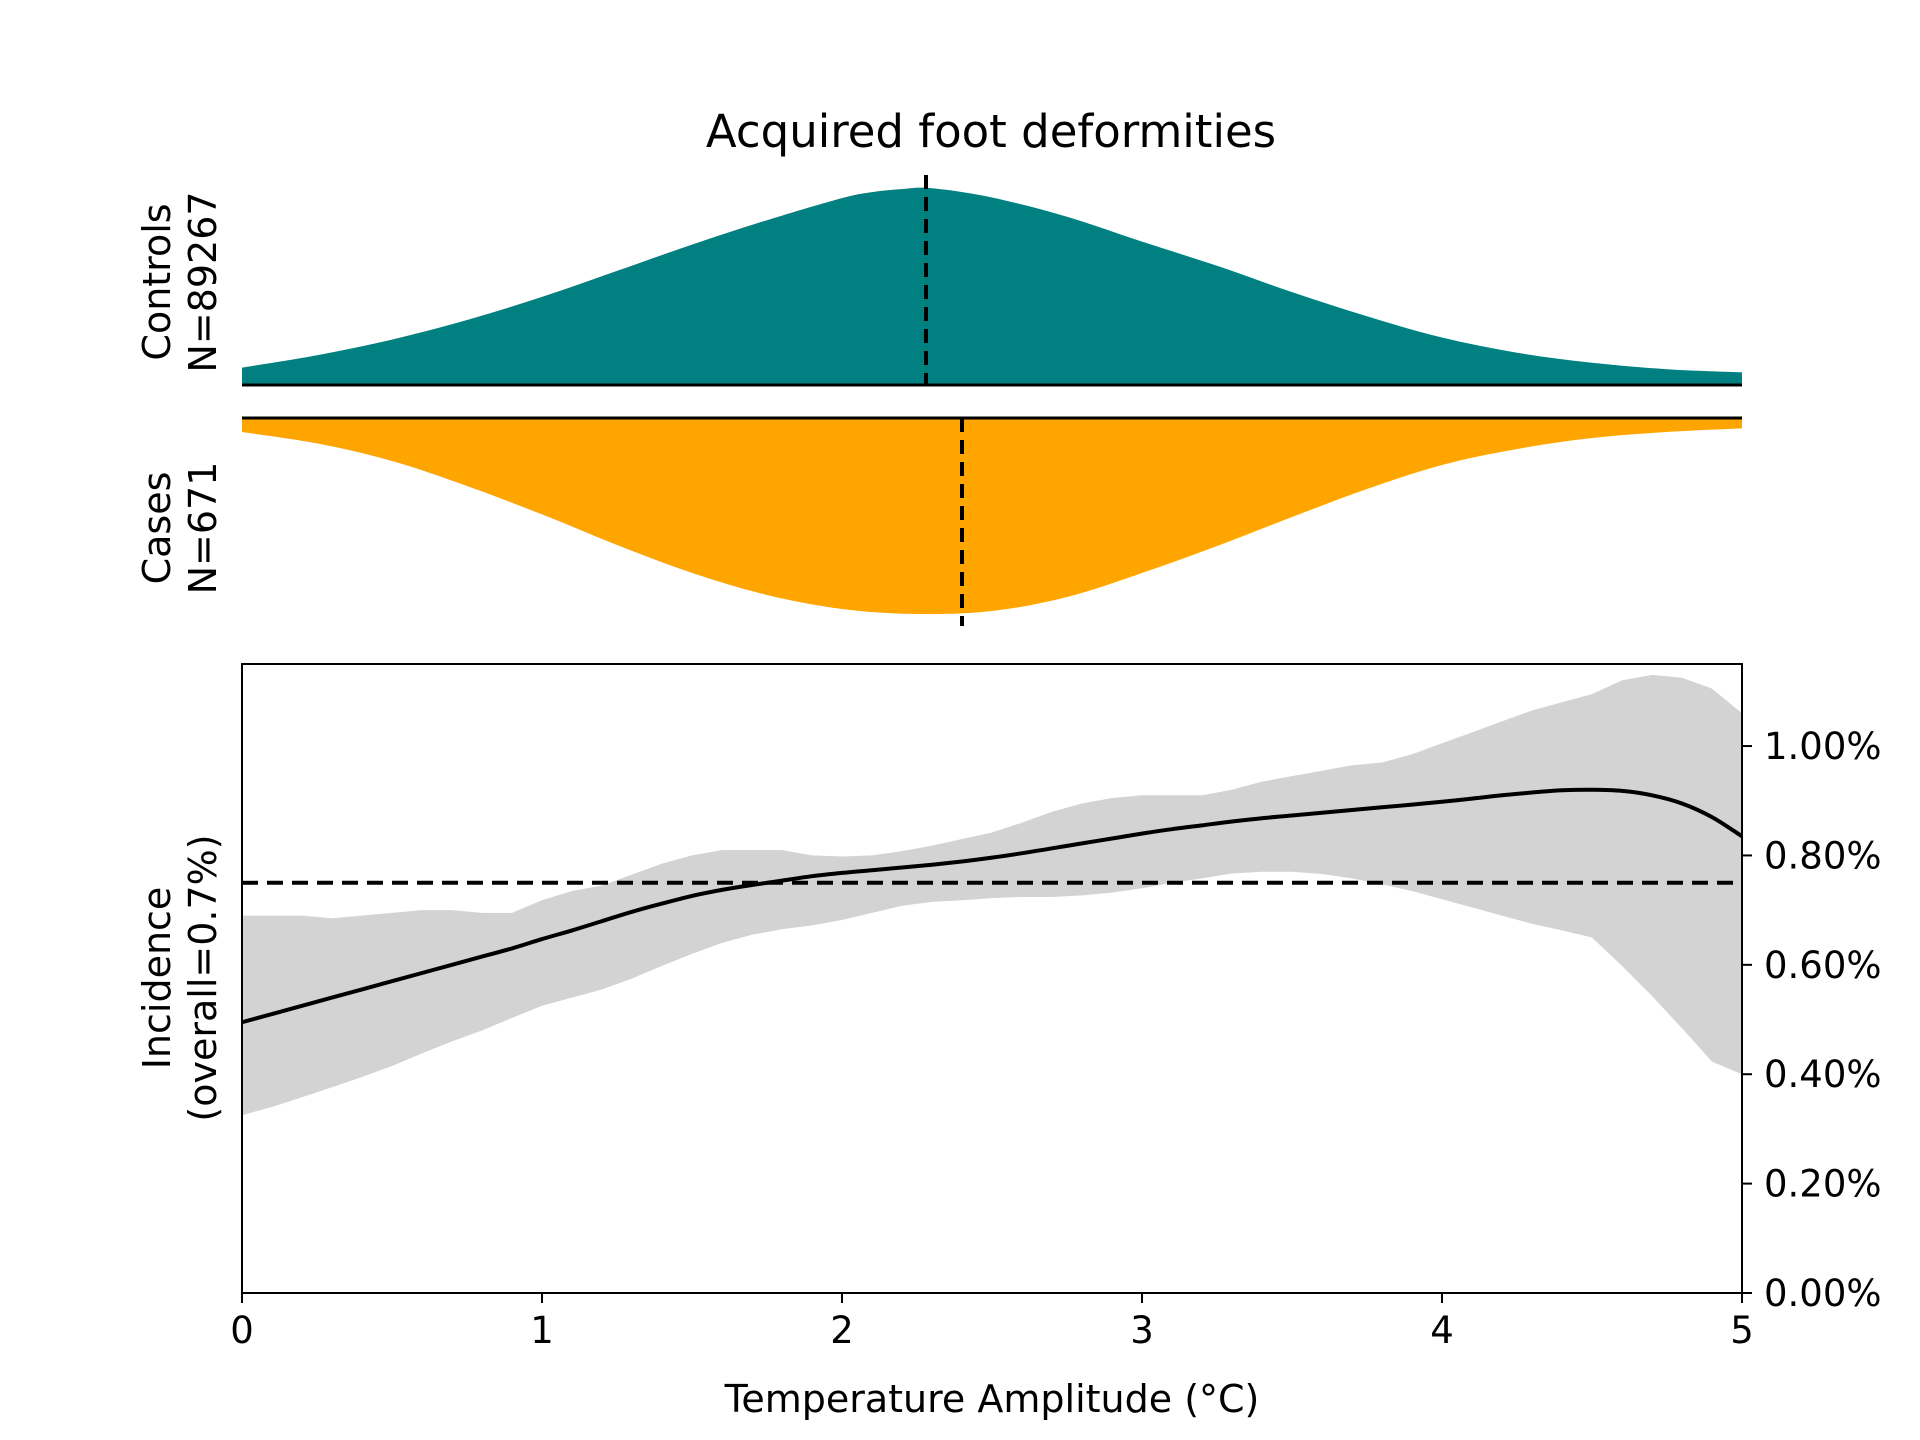 This screenshot has height=1440, width=1920. What do you see at coordinates (1142, 1330) in the screenshot?
I see `x-tick-label: 3` at bounding box center [1142, 1330].